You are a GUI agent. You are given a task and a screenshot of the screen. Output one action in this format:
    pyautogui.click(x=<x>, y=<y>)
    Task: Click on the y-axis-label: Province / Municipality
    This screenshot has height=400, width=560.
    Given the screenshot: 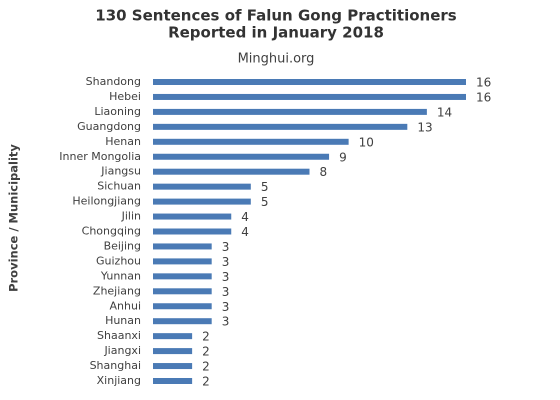 What is the action you would take?
    pyautogui.click(x=14, y=218)
    